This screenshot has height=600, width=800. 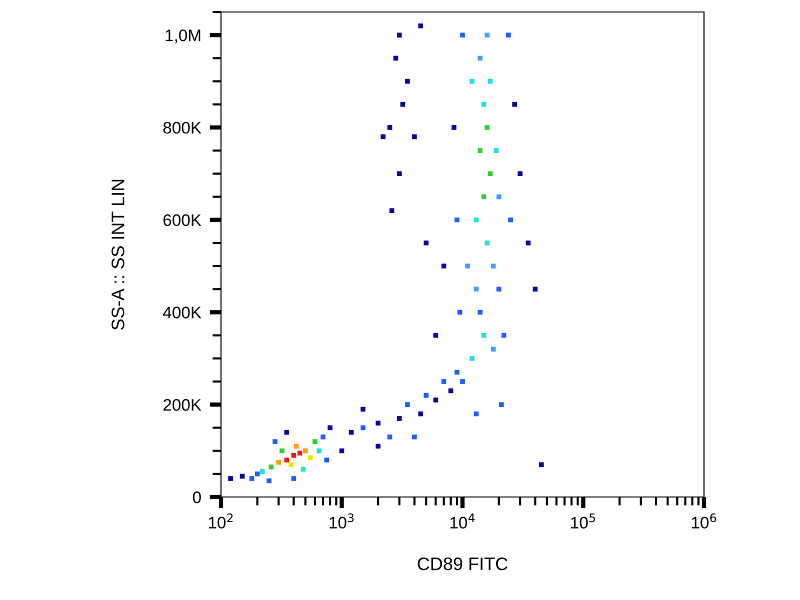 I want to click on x-tick-label: 10$^{3}$, so click(x=342, y=521).